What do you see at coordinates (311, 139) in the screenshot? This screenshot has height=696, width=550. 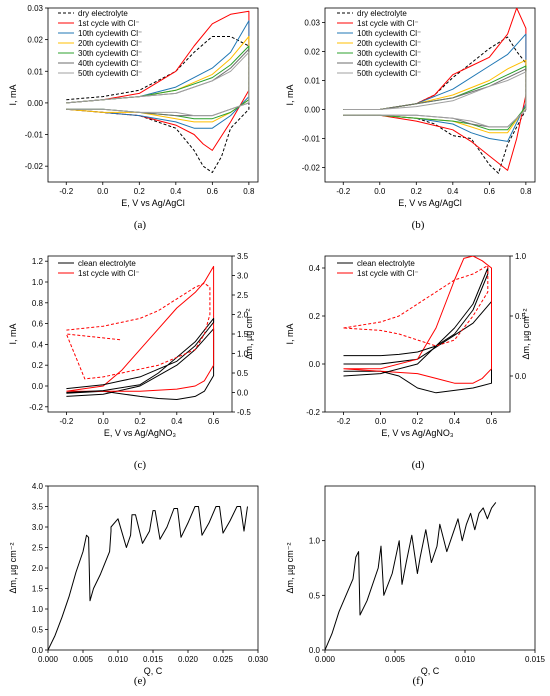 I see `y-tick-label: -0.01` at bounding box center [311, 139].